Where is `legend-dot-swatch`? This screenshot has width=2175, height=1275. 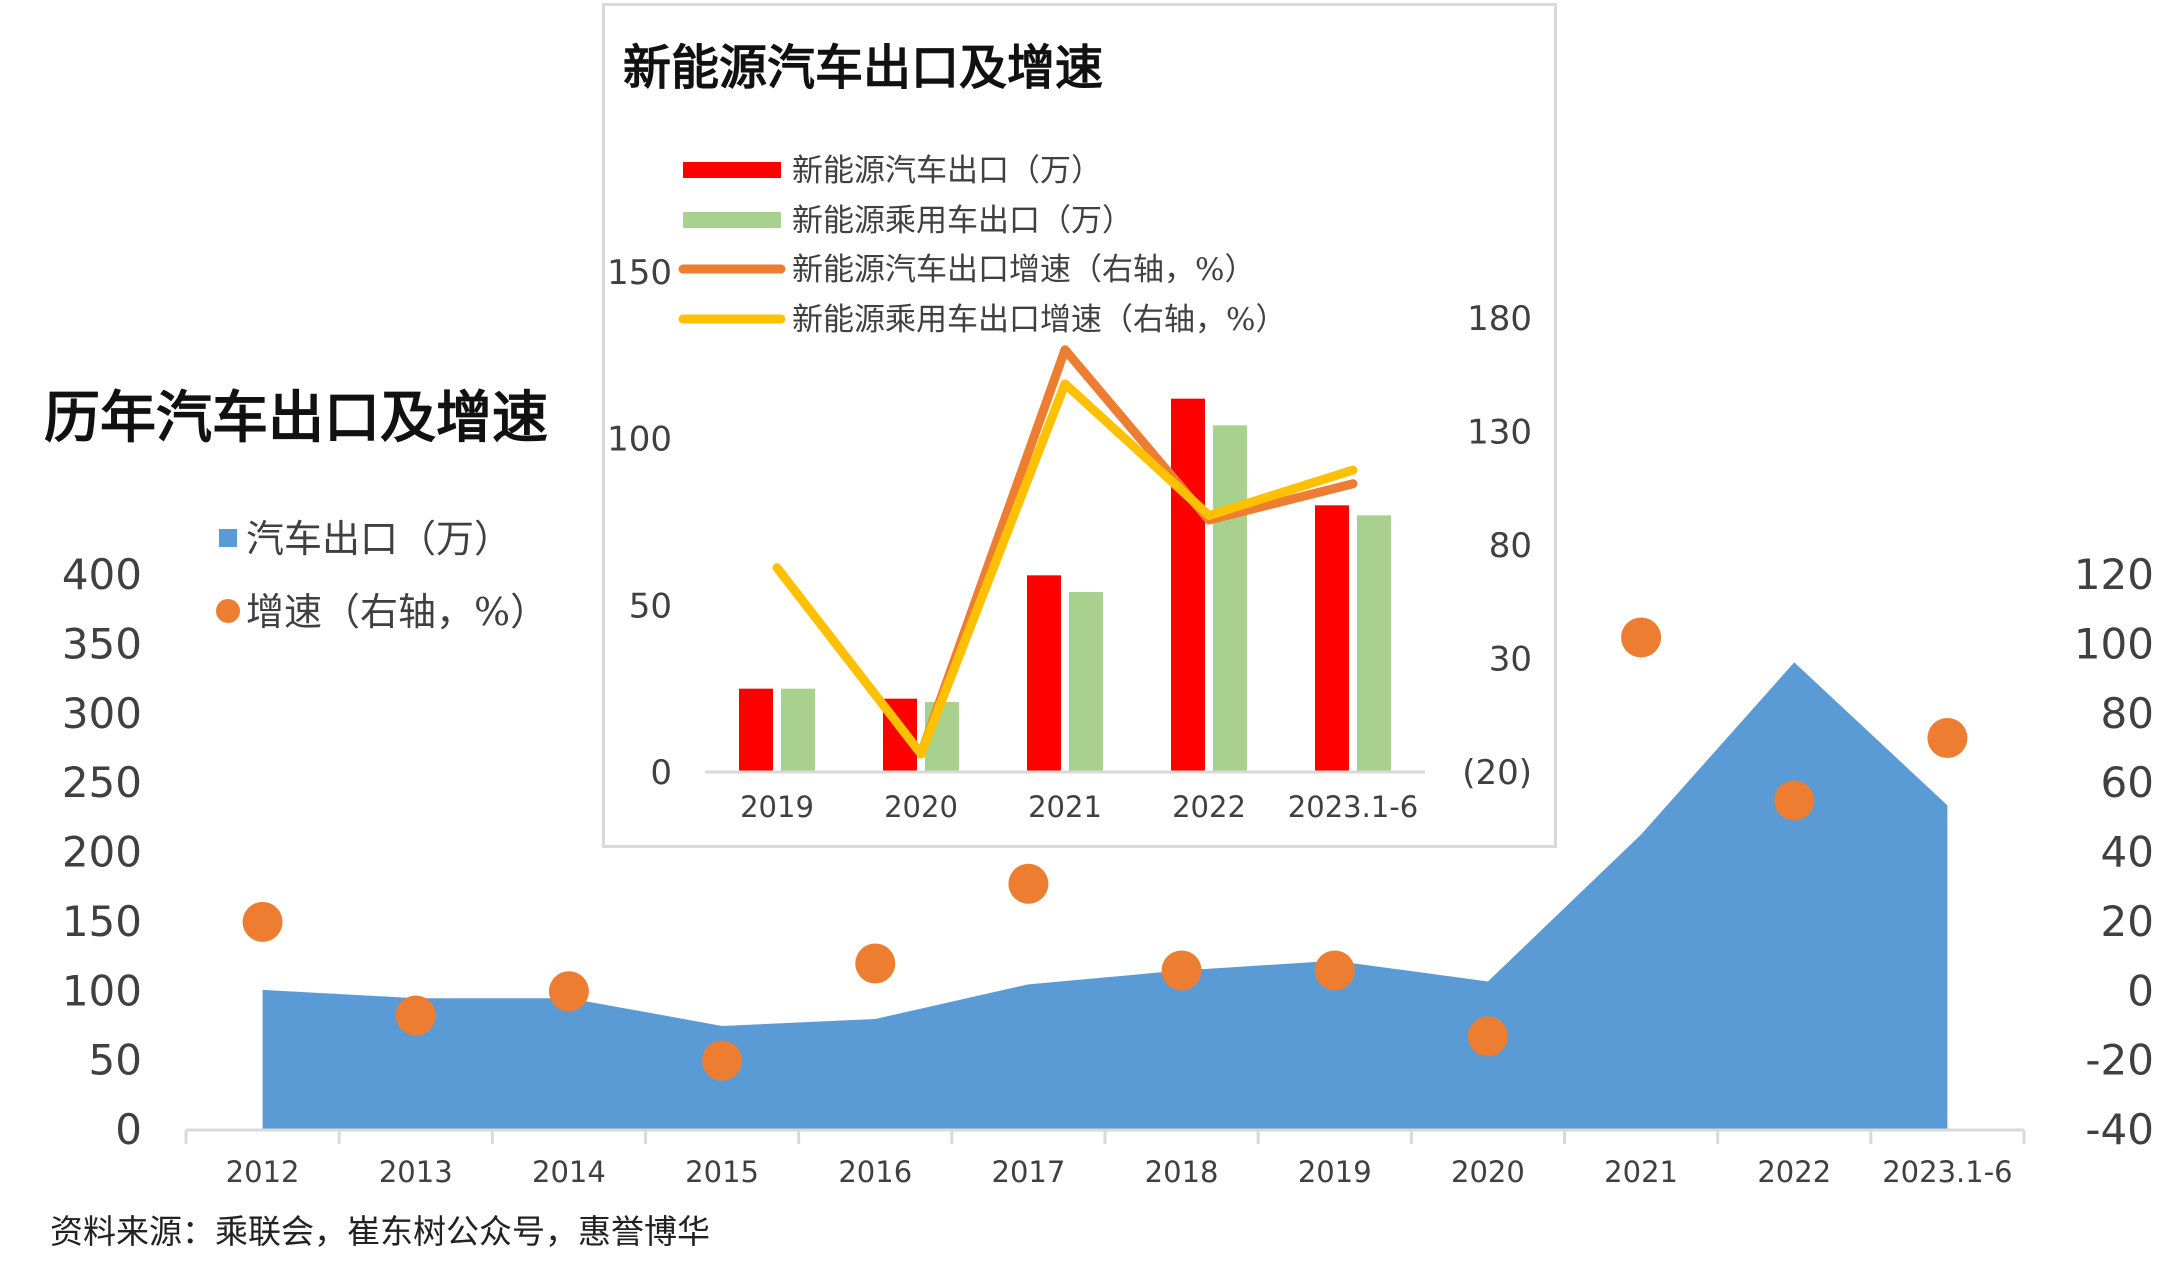 legend-dot-swatch is located at coordinates (228, 611).